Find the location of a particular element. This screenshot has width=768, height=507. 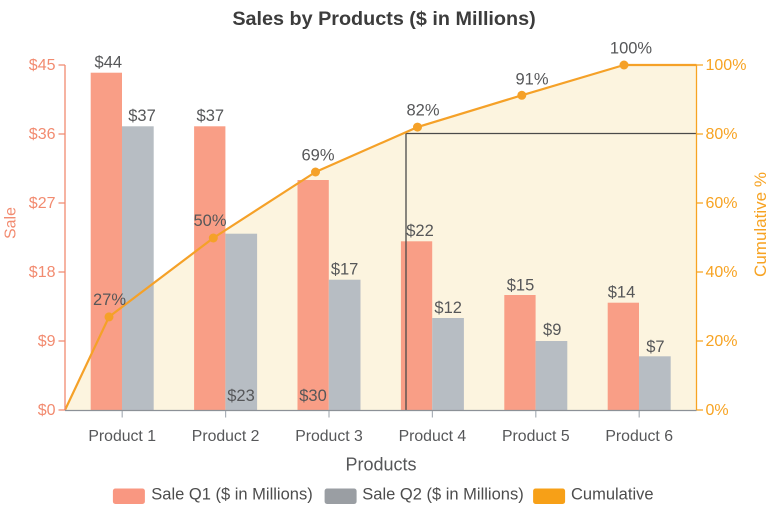

svg-text: 40% is located at coordinates (722, 272).